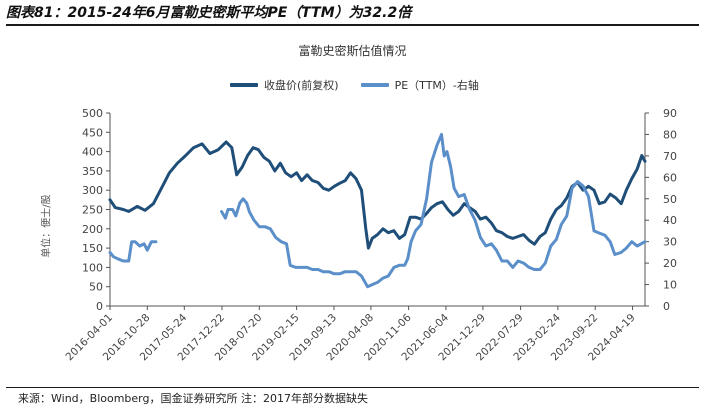 The width and height of the screenshot is (705, 406). What do you see at coordinates (92, 190) in the screenshot?
I see `y-left-tick-label: 300` at bounding box center [92, 190].